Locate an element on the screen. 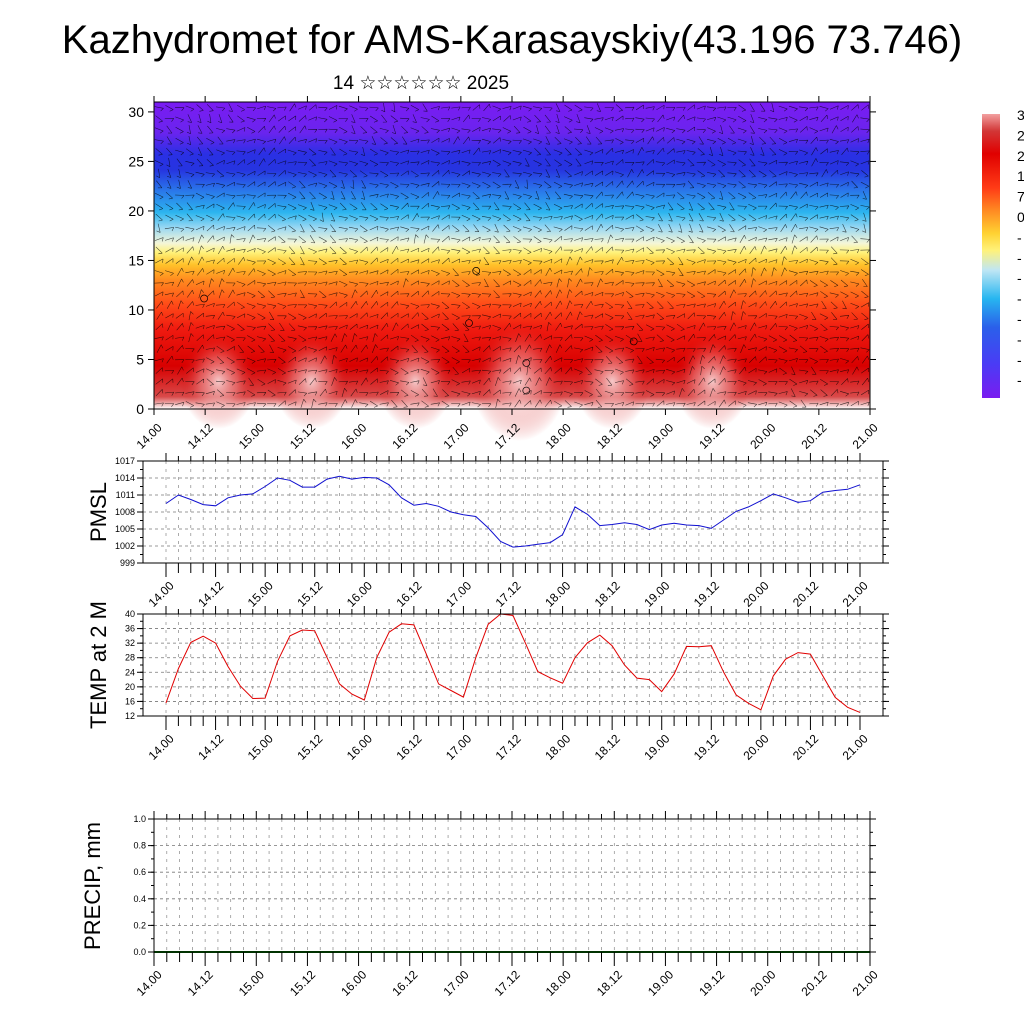 This screenshot has height=1024, width=1024. temp-xtick-label: 17.00 is located at coordinates (458, 746).